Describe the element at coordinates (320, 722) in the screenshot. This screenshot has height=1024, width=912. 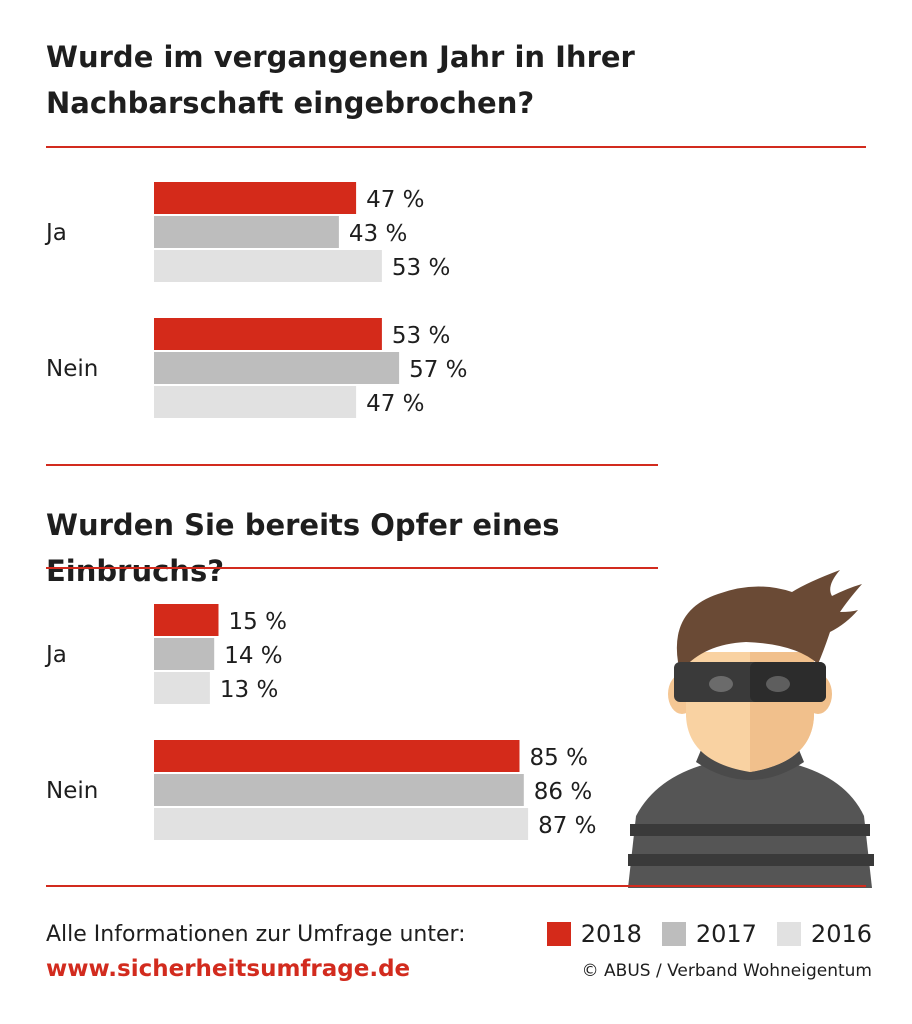
I see `chart-2-svg: Ja 15 % 14 % 13 % Nein 85 % 86 % 87 %` at that location.